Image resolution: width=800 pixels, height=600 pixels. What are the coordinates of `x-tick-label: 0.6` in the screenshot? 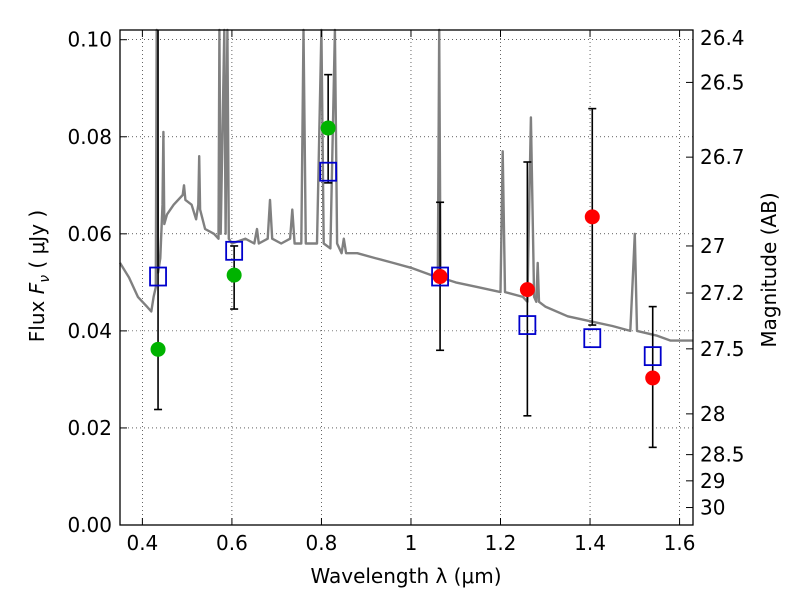 It's located at (232, 543).